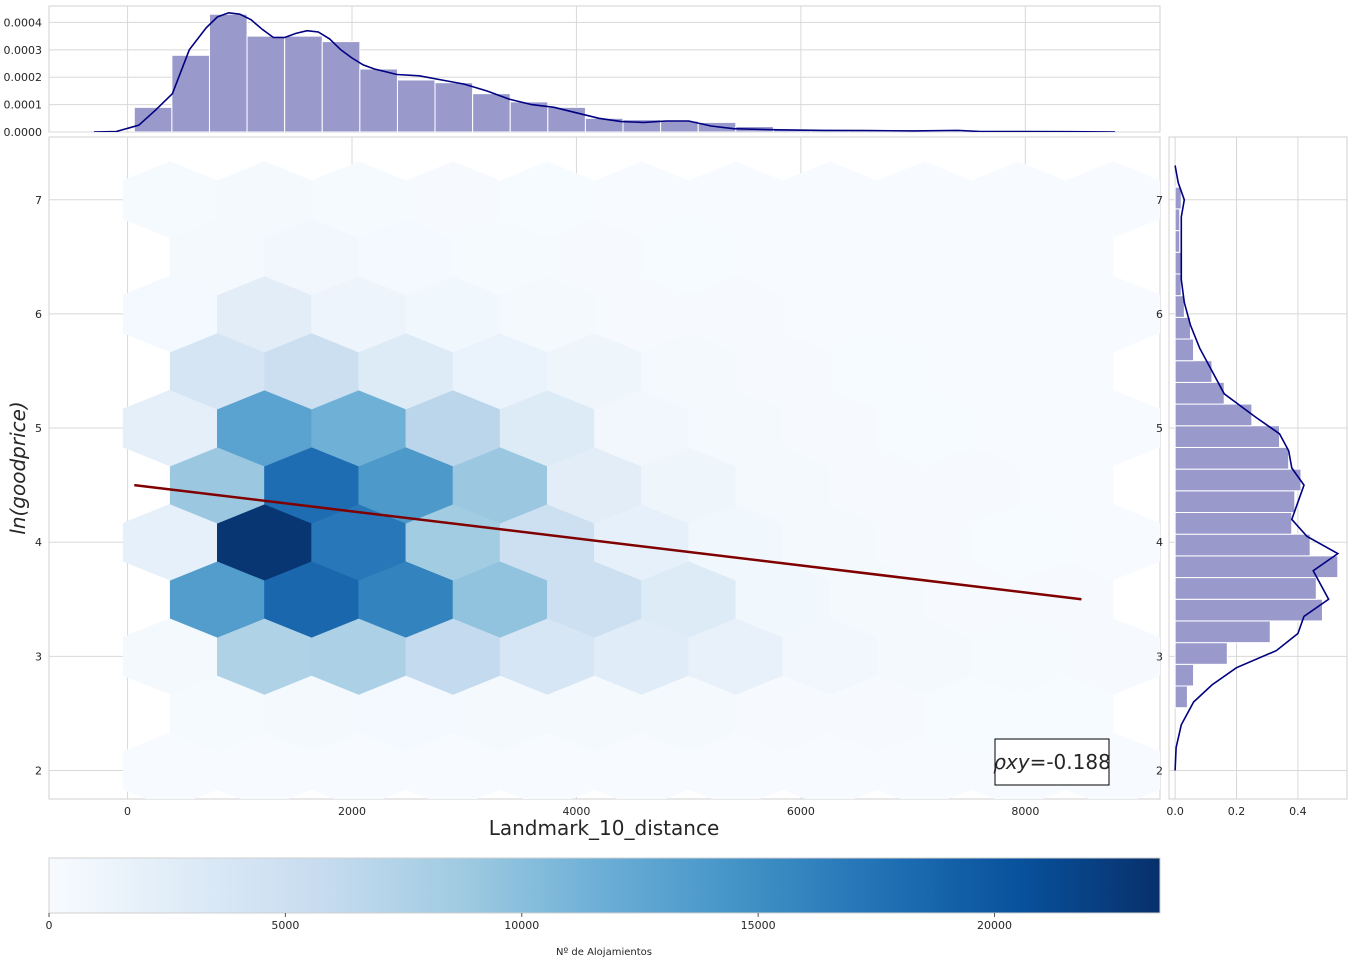  Describe the element at coordinates (1159, 486) in the screenshot. I see `right-marginal-y-ticks: 2 3 4 5 6 7` at that location.